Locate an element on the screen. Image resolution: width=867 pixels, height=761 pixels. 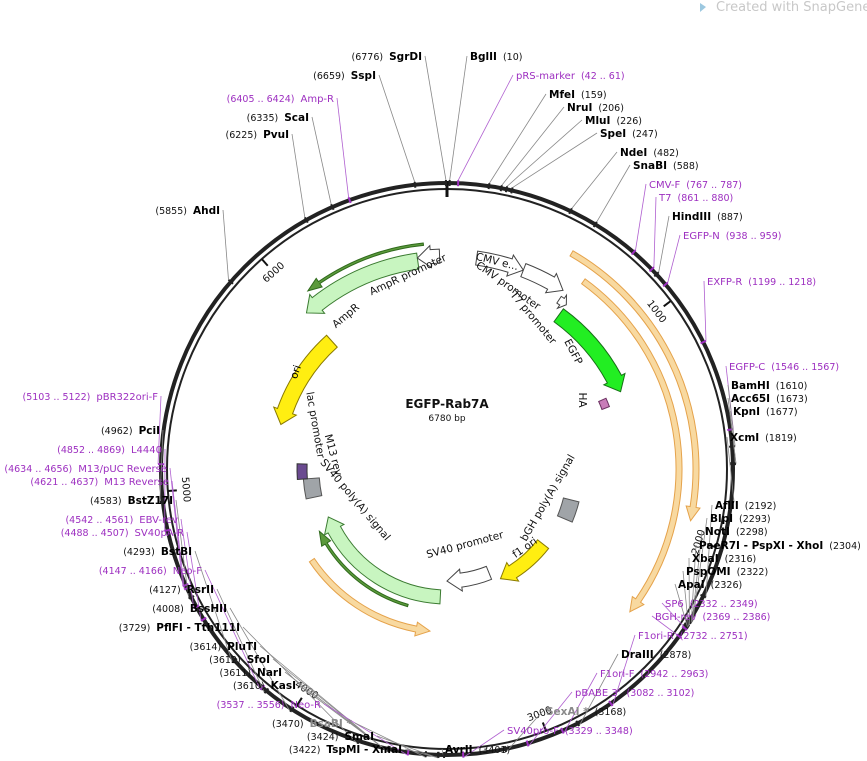
site-position: (4008) is located at coordinates (168, 609).